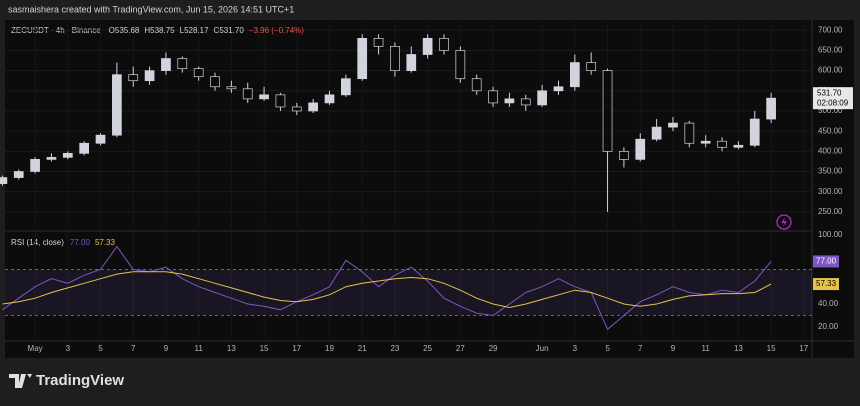 The width and height of the screenshot is (860, 406). What do you see at coordinates (829, 92) in the screenshot?
I see `last-price-label: 531.70` at bounding box center [829, 92].